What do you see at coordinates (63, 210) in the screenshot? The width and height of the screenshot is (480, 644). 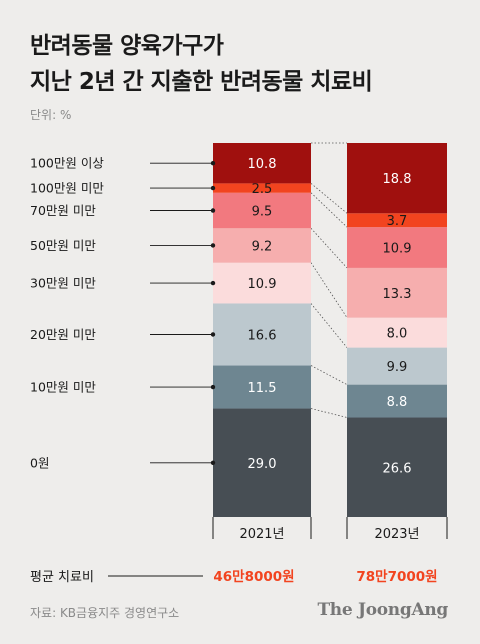 I see `legend-label-5: 70만원 미만` at bounding box center [63, 210].